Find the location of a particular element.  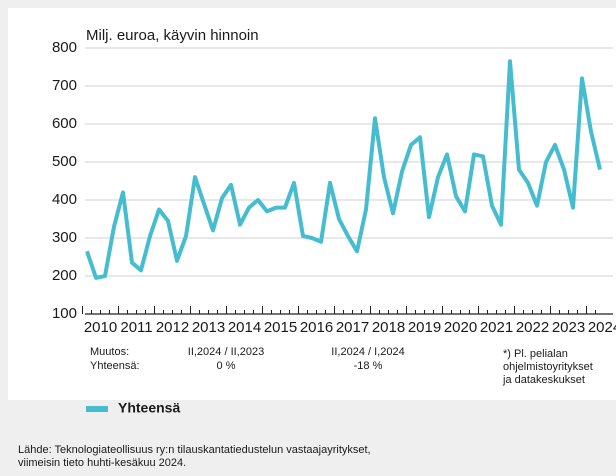

change-period: II,2024 / I,2024 is located at coordinates (367, 352).